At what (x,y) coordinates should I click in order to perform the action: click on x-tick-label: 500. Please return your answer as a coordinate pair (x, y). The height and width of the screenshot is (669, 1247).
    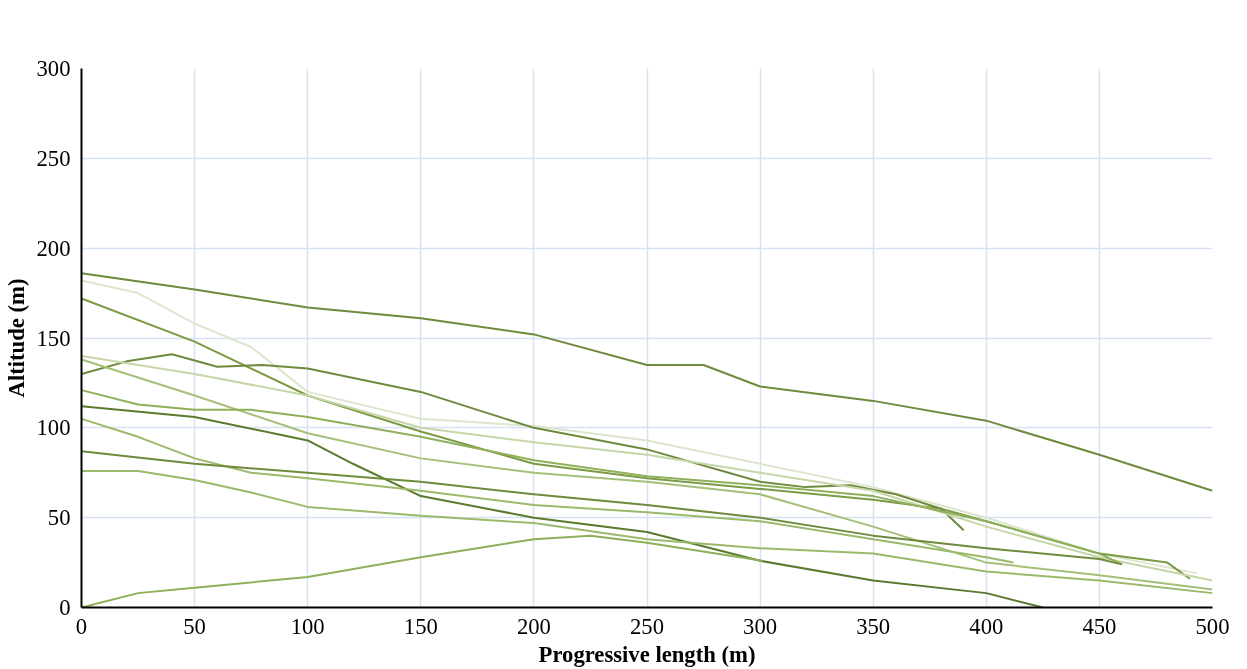
    Looking at the image, I should click on (1212, 626).